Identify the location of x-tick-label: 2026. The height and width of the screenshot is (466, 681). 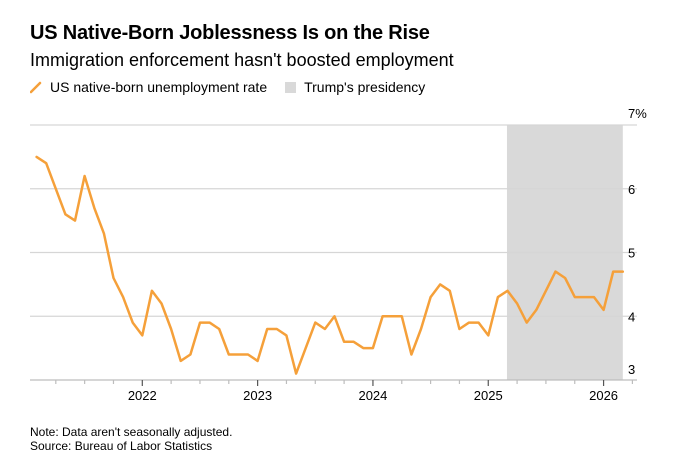
(603, 395).